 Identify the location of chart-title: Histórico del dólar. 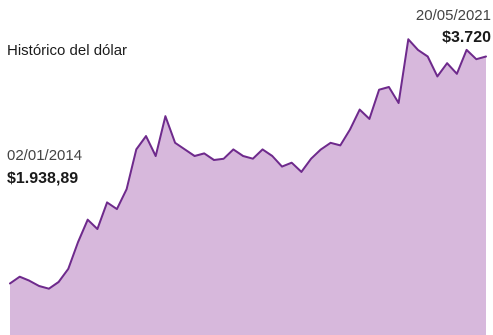
(67, 50).